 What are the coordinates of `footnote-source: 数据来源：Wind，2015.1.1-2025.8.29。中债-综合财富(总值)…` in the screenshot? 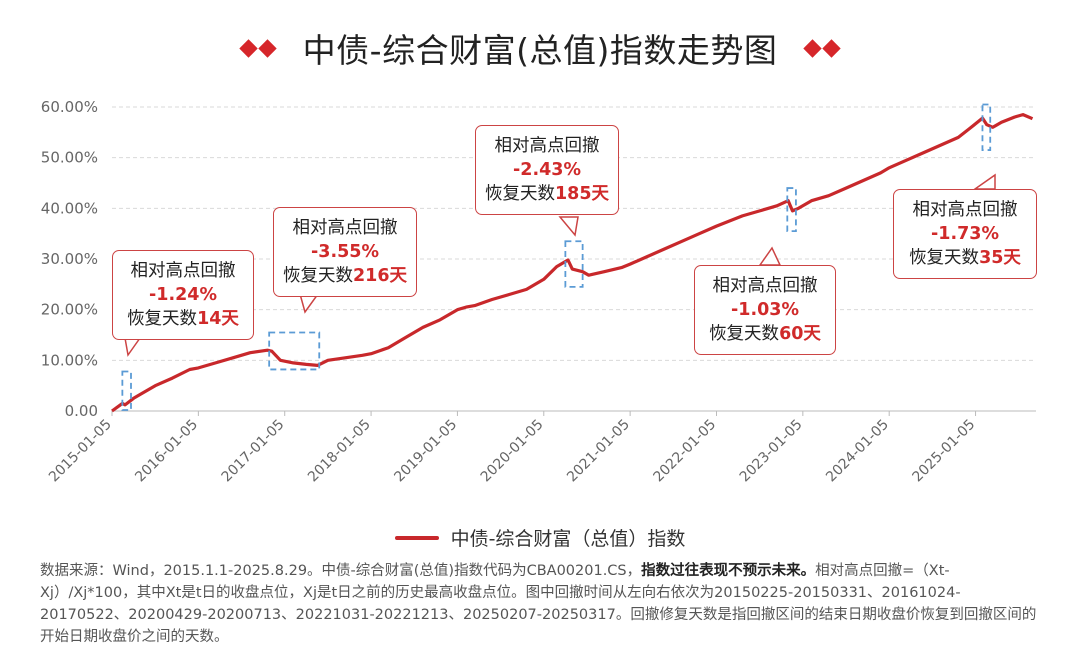 It's located at (341, 571).